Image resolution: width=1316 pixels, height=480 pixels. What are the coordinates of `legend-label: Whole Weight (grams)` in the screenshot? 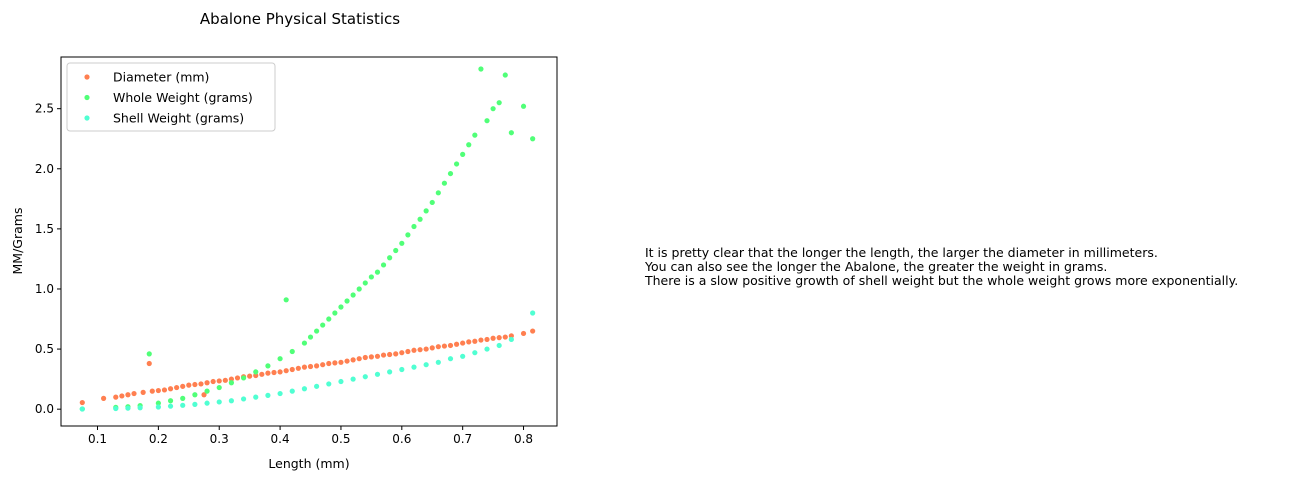 It's located at (183, 97).